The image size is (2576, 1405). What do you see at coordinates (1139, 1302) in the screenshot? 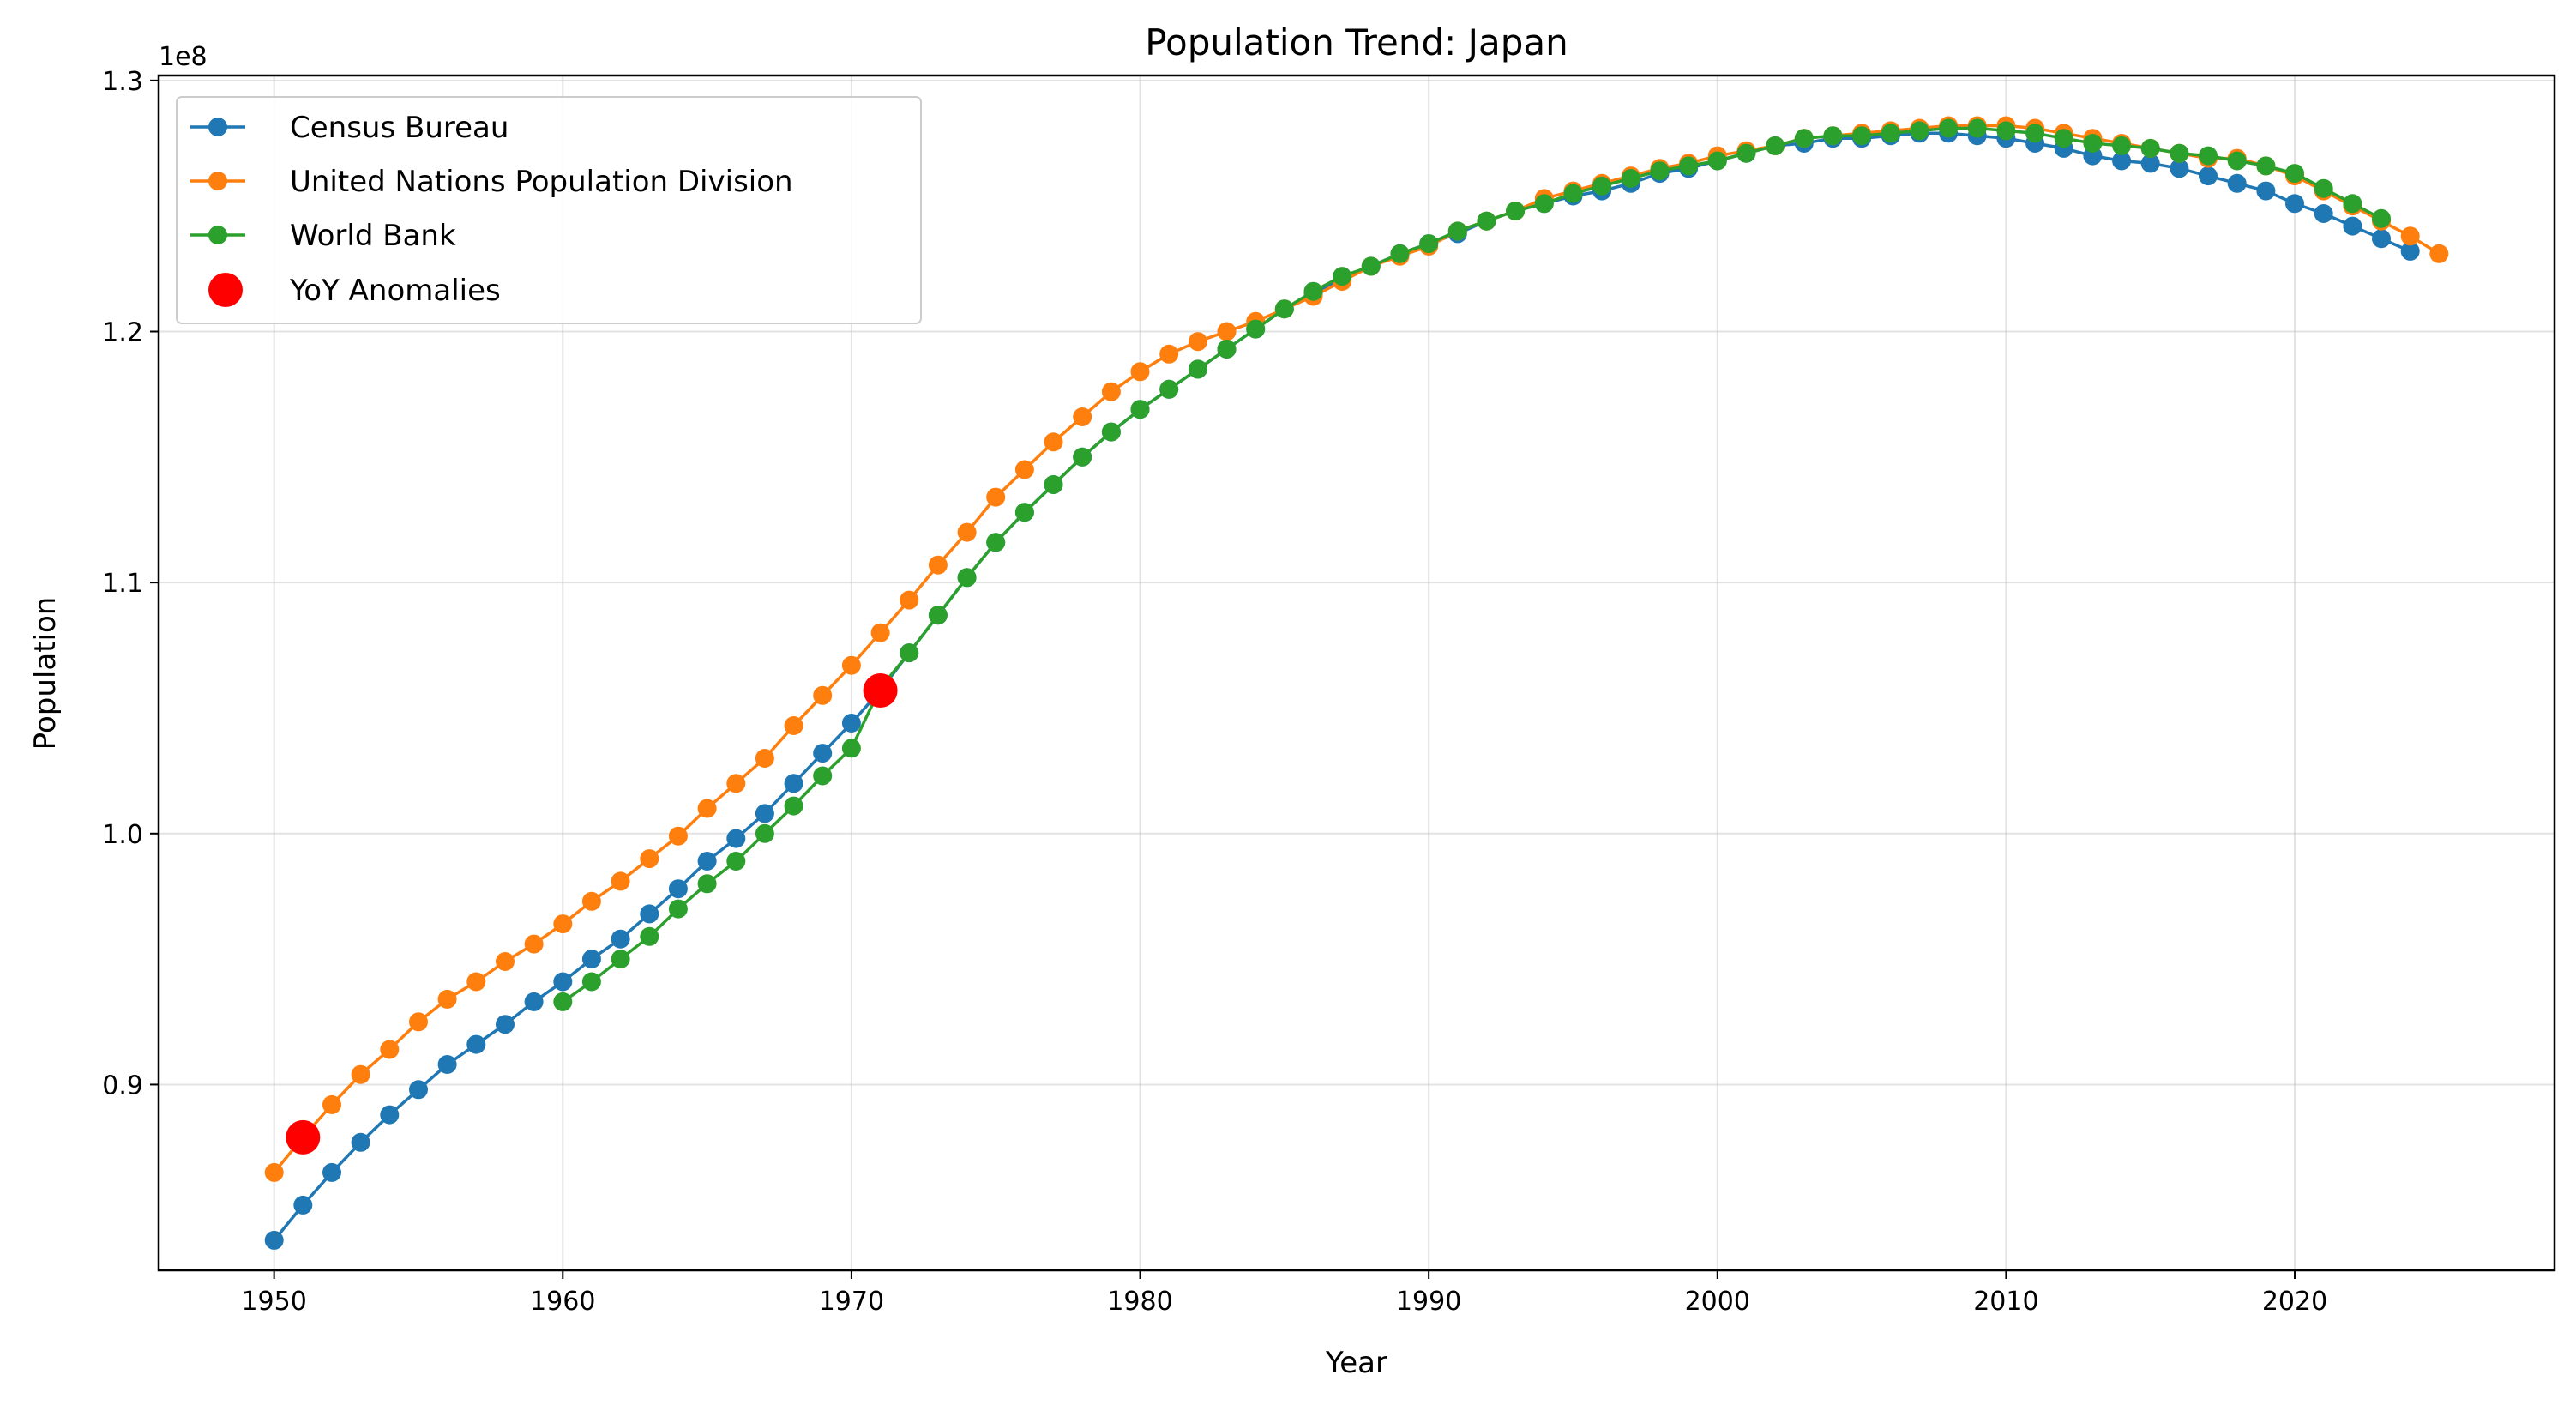
I see `x-tick-label: 1980` at bounding box center [1139, 1302].